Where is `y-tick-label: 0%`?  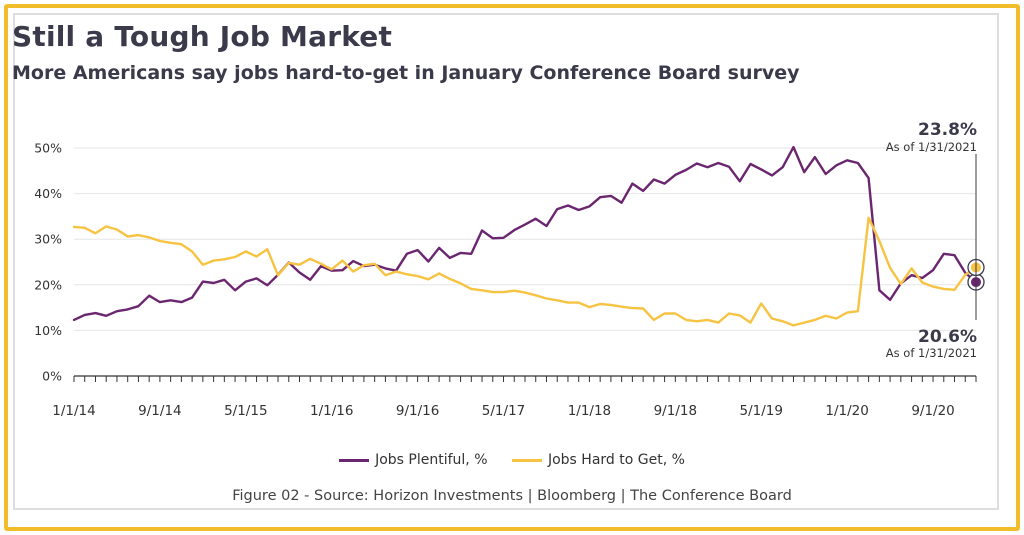
y-tick-label: 0% is located at coordinates (52, 376).